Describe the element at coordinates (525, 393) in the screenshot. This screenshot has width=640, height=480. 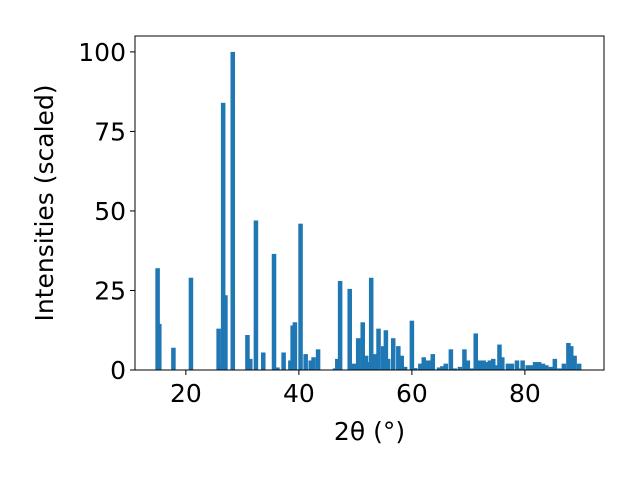
I see `x-tick-label: 80` at that location.